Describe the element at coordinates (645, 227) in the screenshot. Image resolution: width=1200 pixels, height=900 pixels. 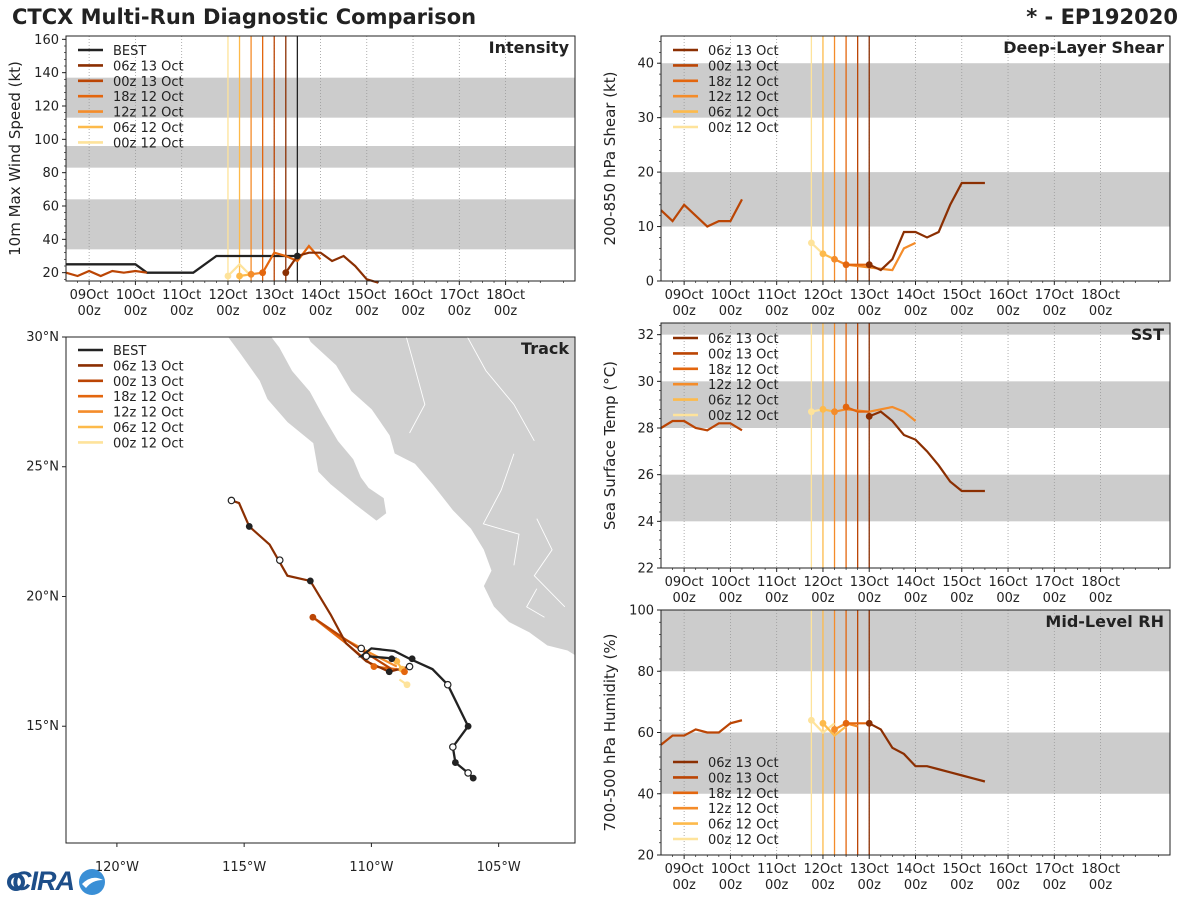
I see `y-tick-label: 10` at that location.